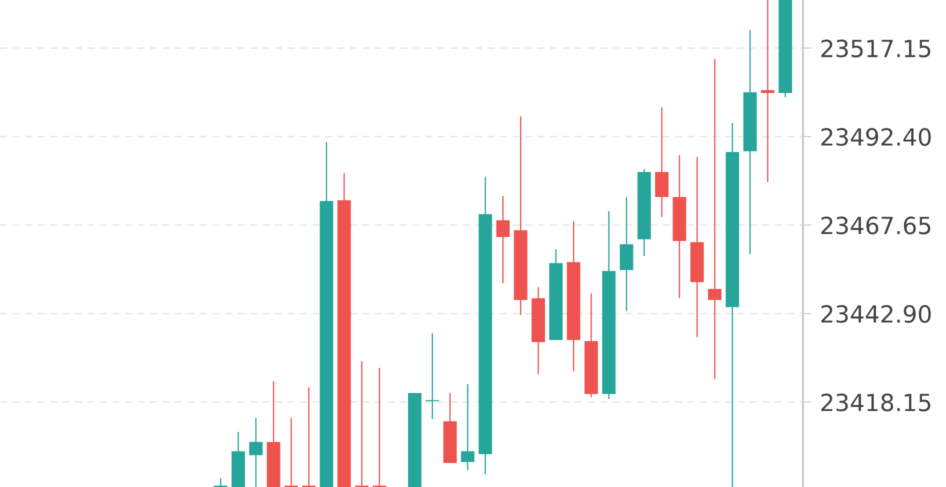 This screenshot has width=946, height=487. I want to click on y-tick-label: 23467.65, so click(875, 225).